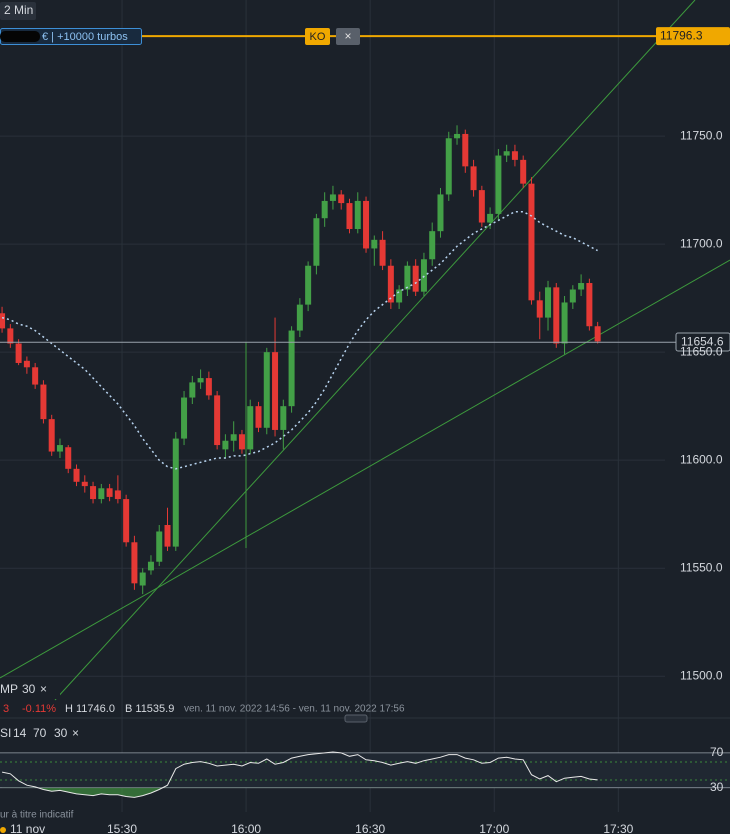  Describe the element at coordinates (85, 37) in the screenshot. I see `position-label: € | +10000 turbos` at that location.